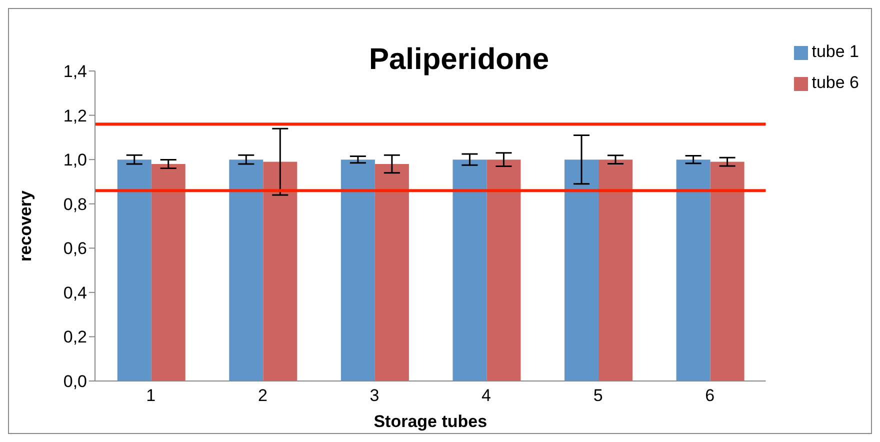 Image resolution: width=880 pixels, height=442 pixels. I want to click on y-tick-label: 0,6, so click(75, 248).